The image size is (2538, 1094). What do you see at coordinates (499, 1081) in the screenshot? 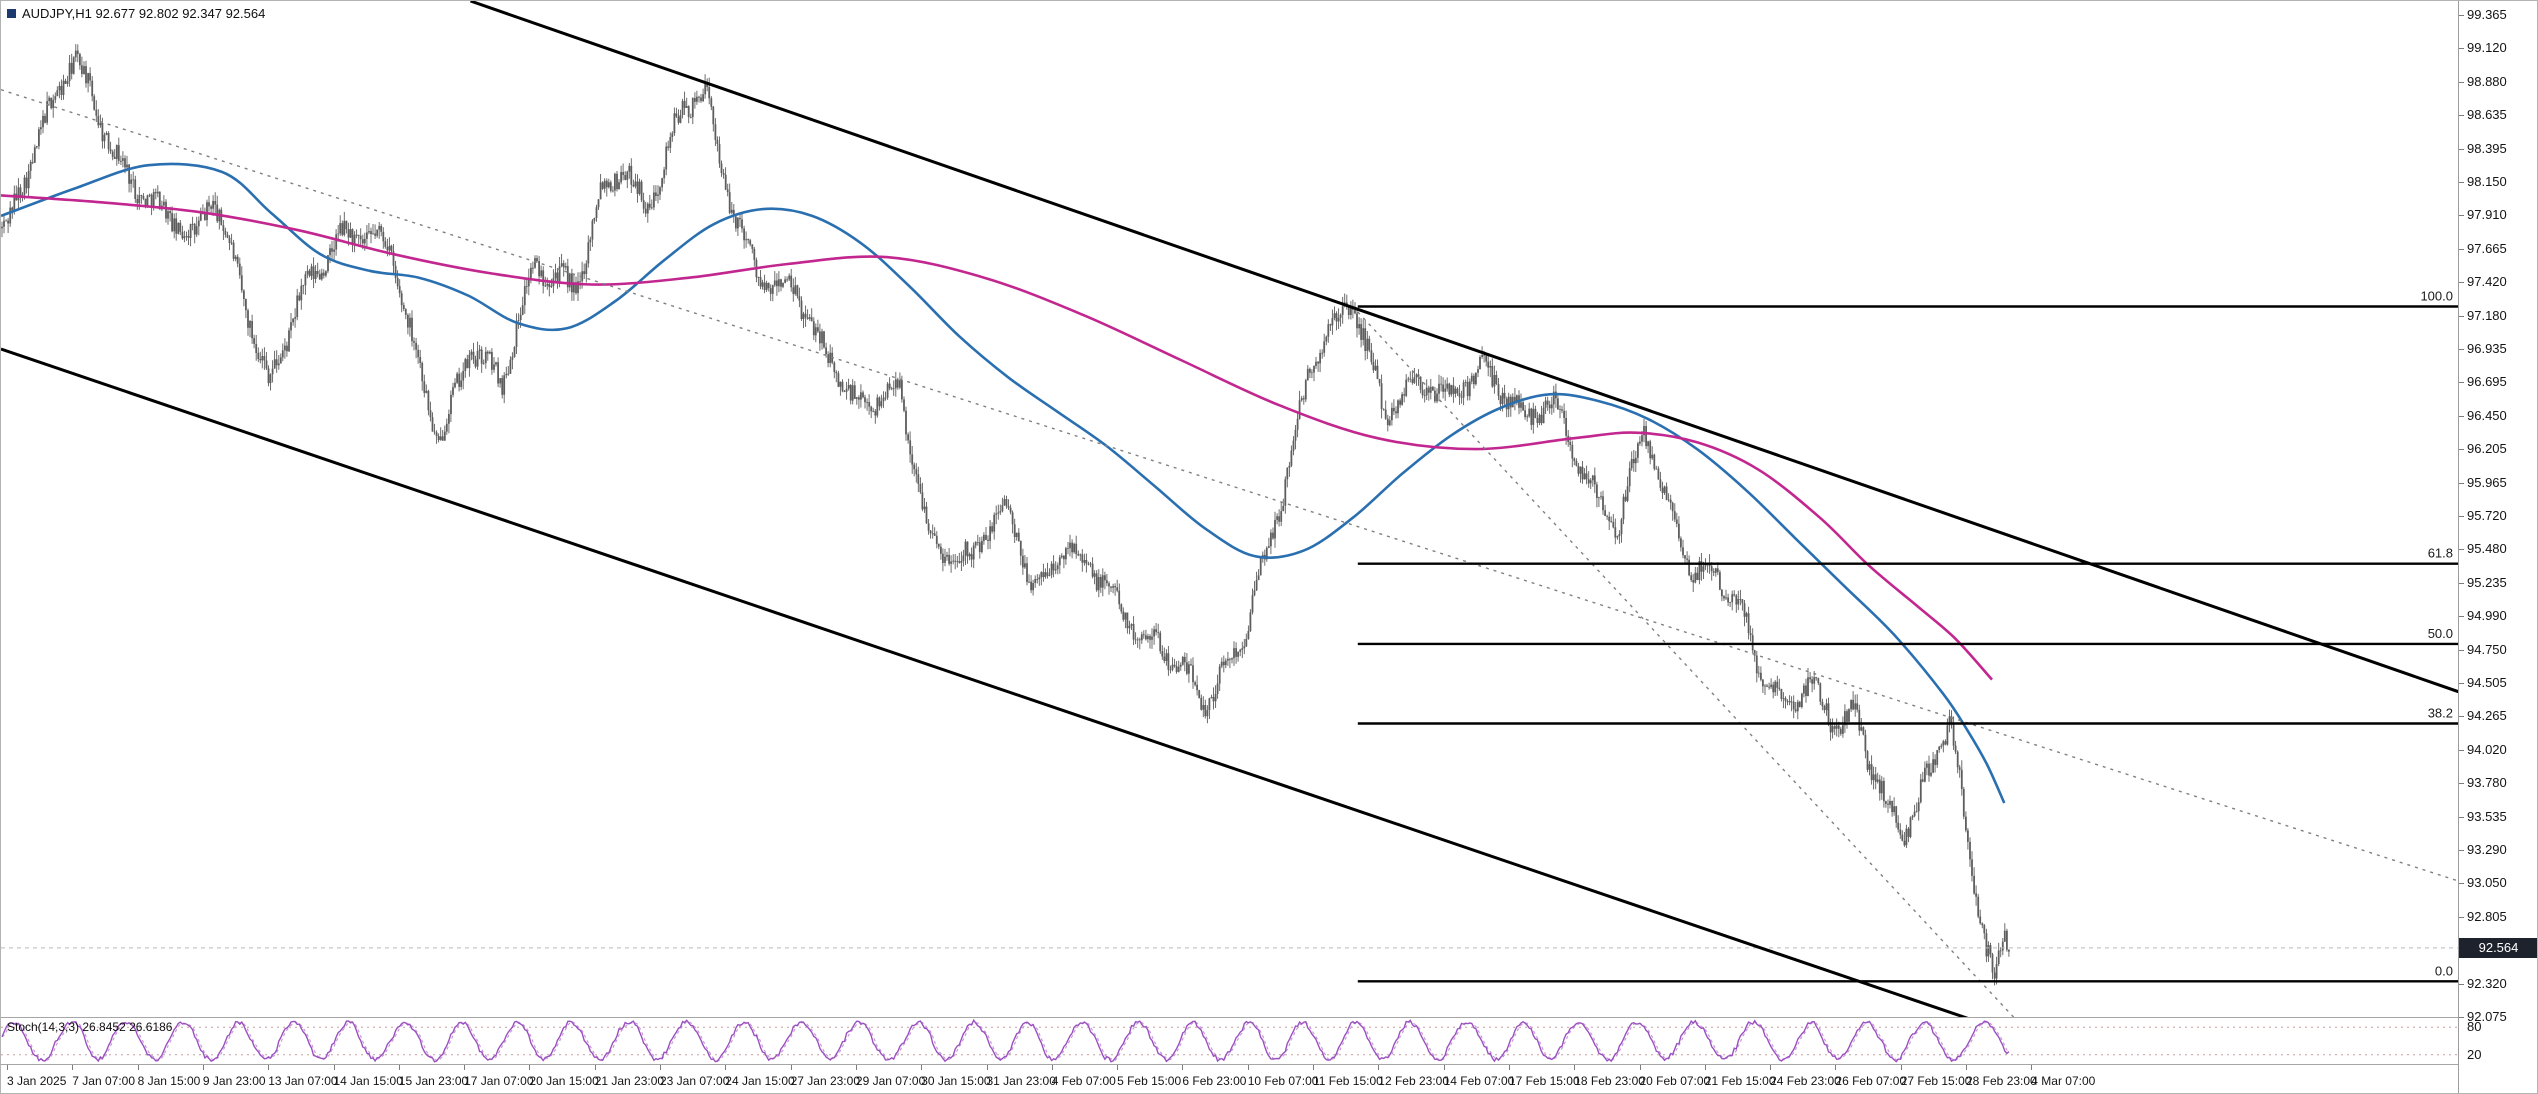
I see `time-axis-label: 17 Jan 07:00` at bounding box center [499, 1081].